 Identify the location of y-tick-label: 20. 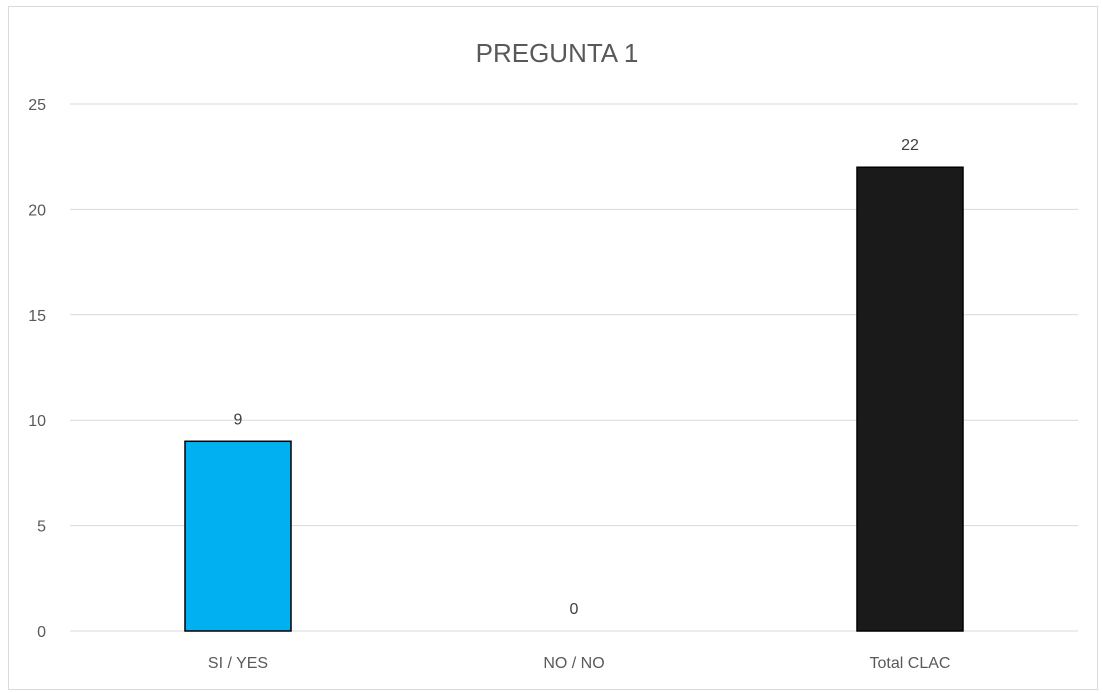
(37, 210).